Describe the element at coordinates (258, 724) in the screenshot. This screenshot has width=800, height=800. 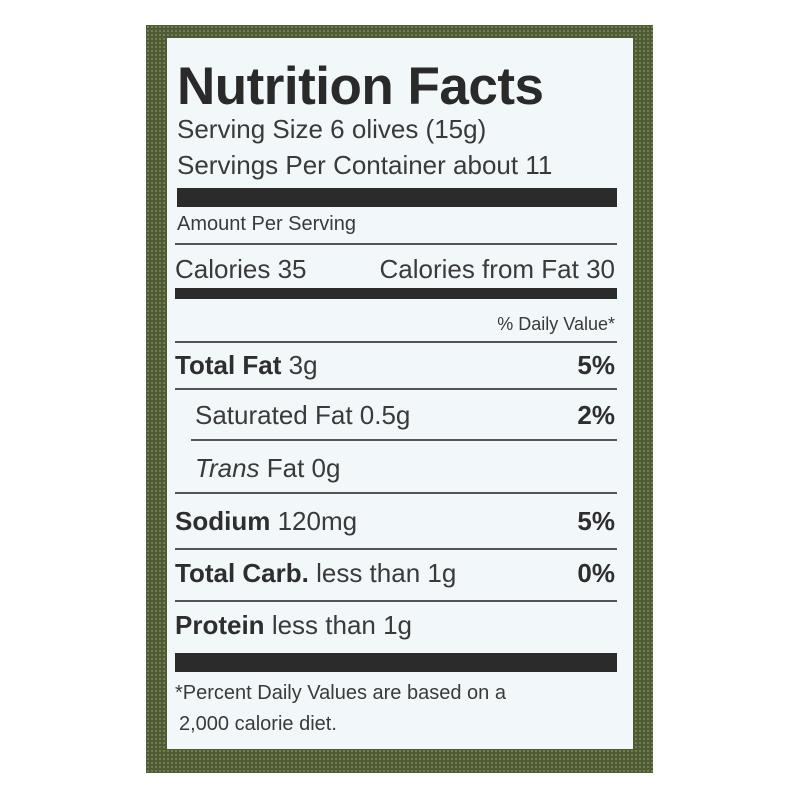
I see `footnote-line-2: 2,000 calorie diet.` at that location.